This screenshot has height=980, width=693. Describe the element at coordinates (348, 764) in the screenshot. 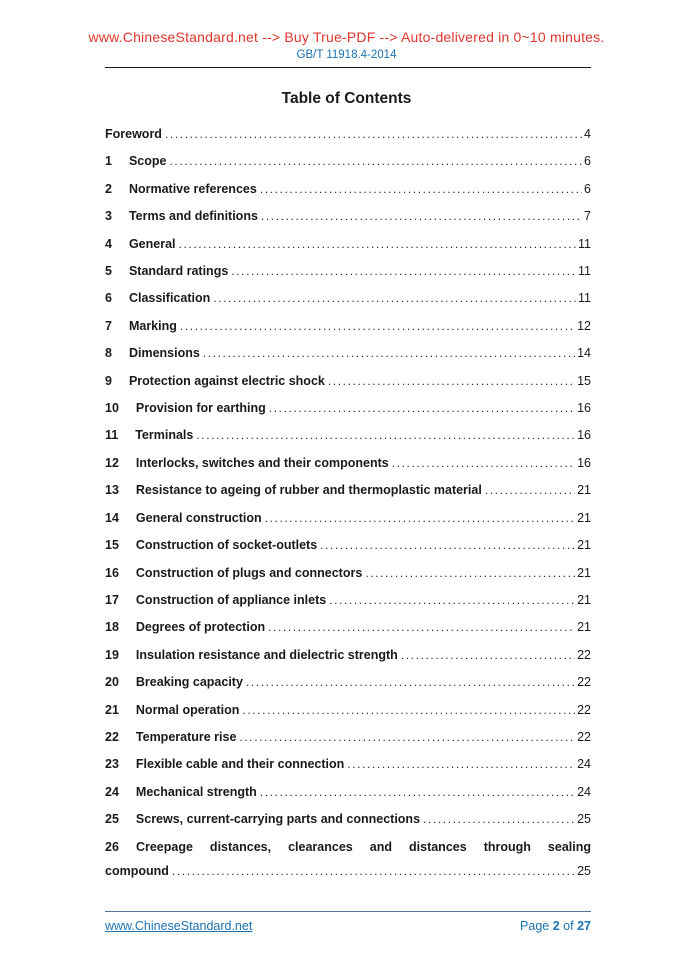

I see `toc-entry: 23 Flexible cable and their connection 24` at that location.